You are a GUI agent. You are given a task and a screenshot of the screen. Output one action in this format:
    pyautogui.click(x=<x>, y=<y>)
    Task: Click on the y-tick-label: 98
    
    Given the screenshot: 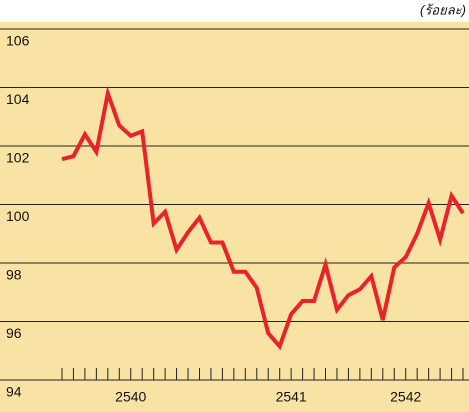 What is the action you would take?
    pyautogui.click(x=14, y=275)
    